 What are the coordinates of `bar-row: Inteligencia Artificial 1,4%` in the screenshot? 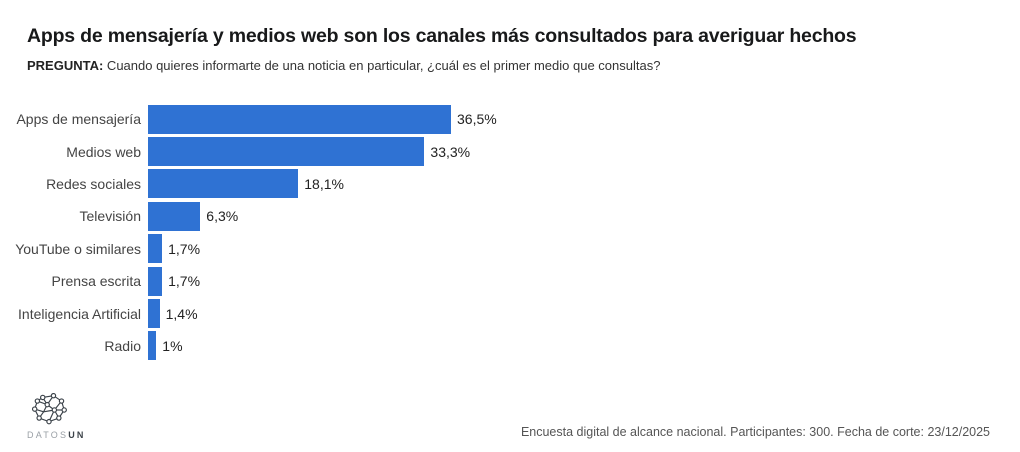 It's located at (500, 313).